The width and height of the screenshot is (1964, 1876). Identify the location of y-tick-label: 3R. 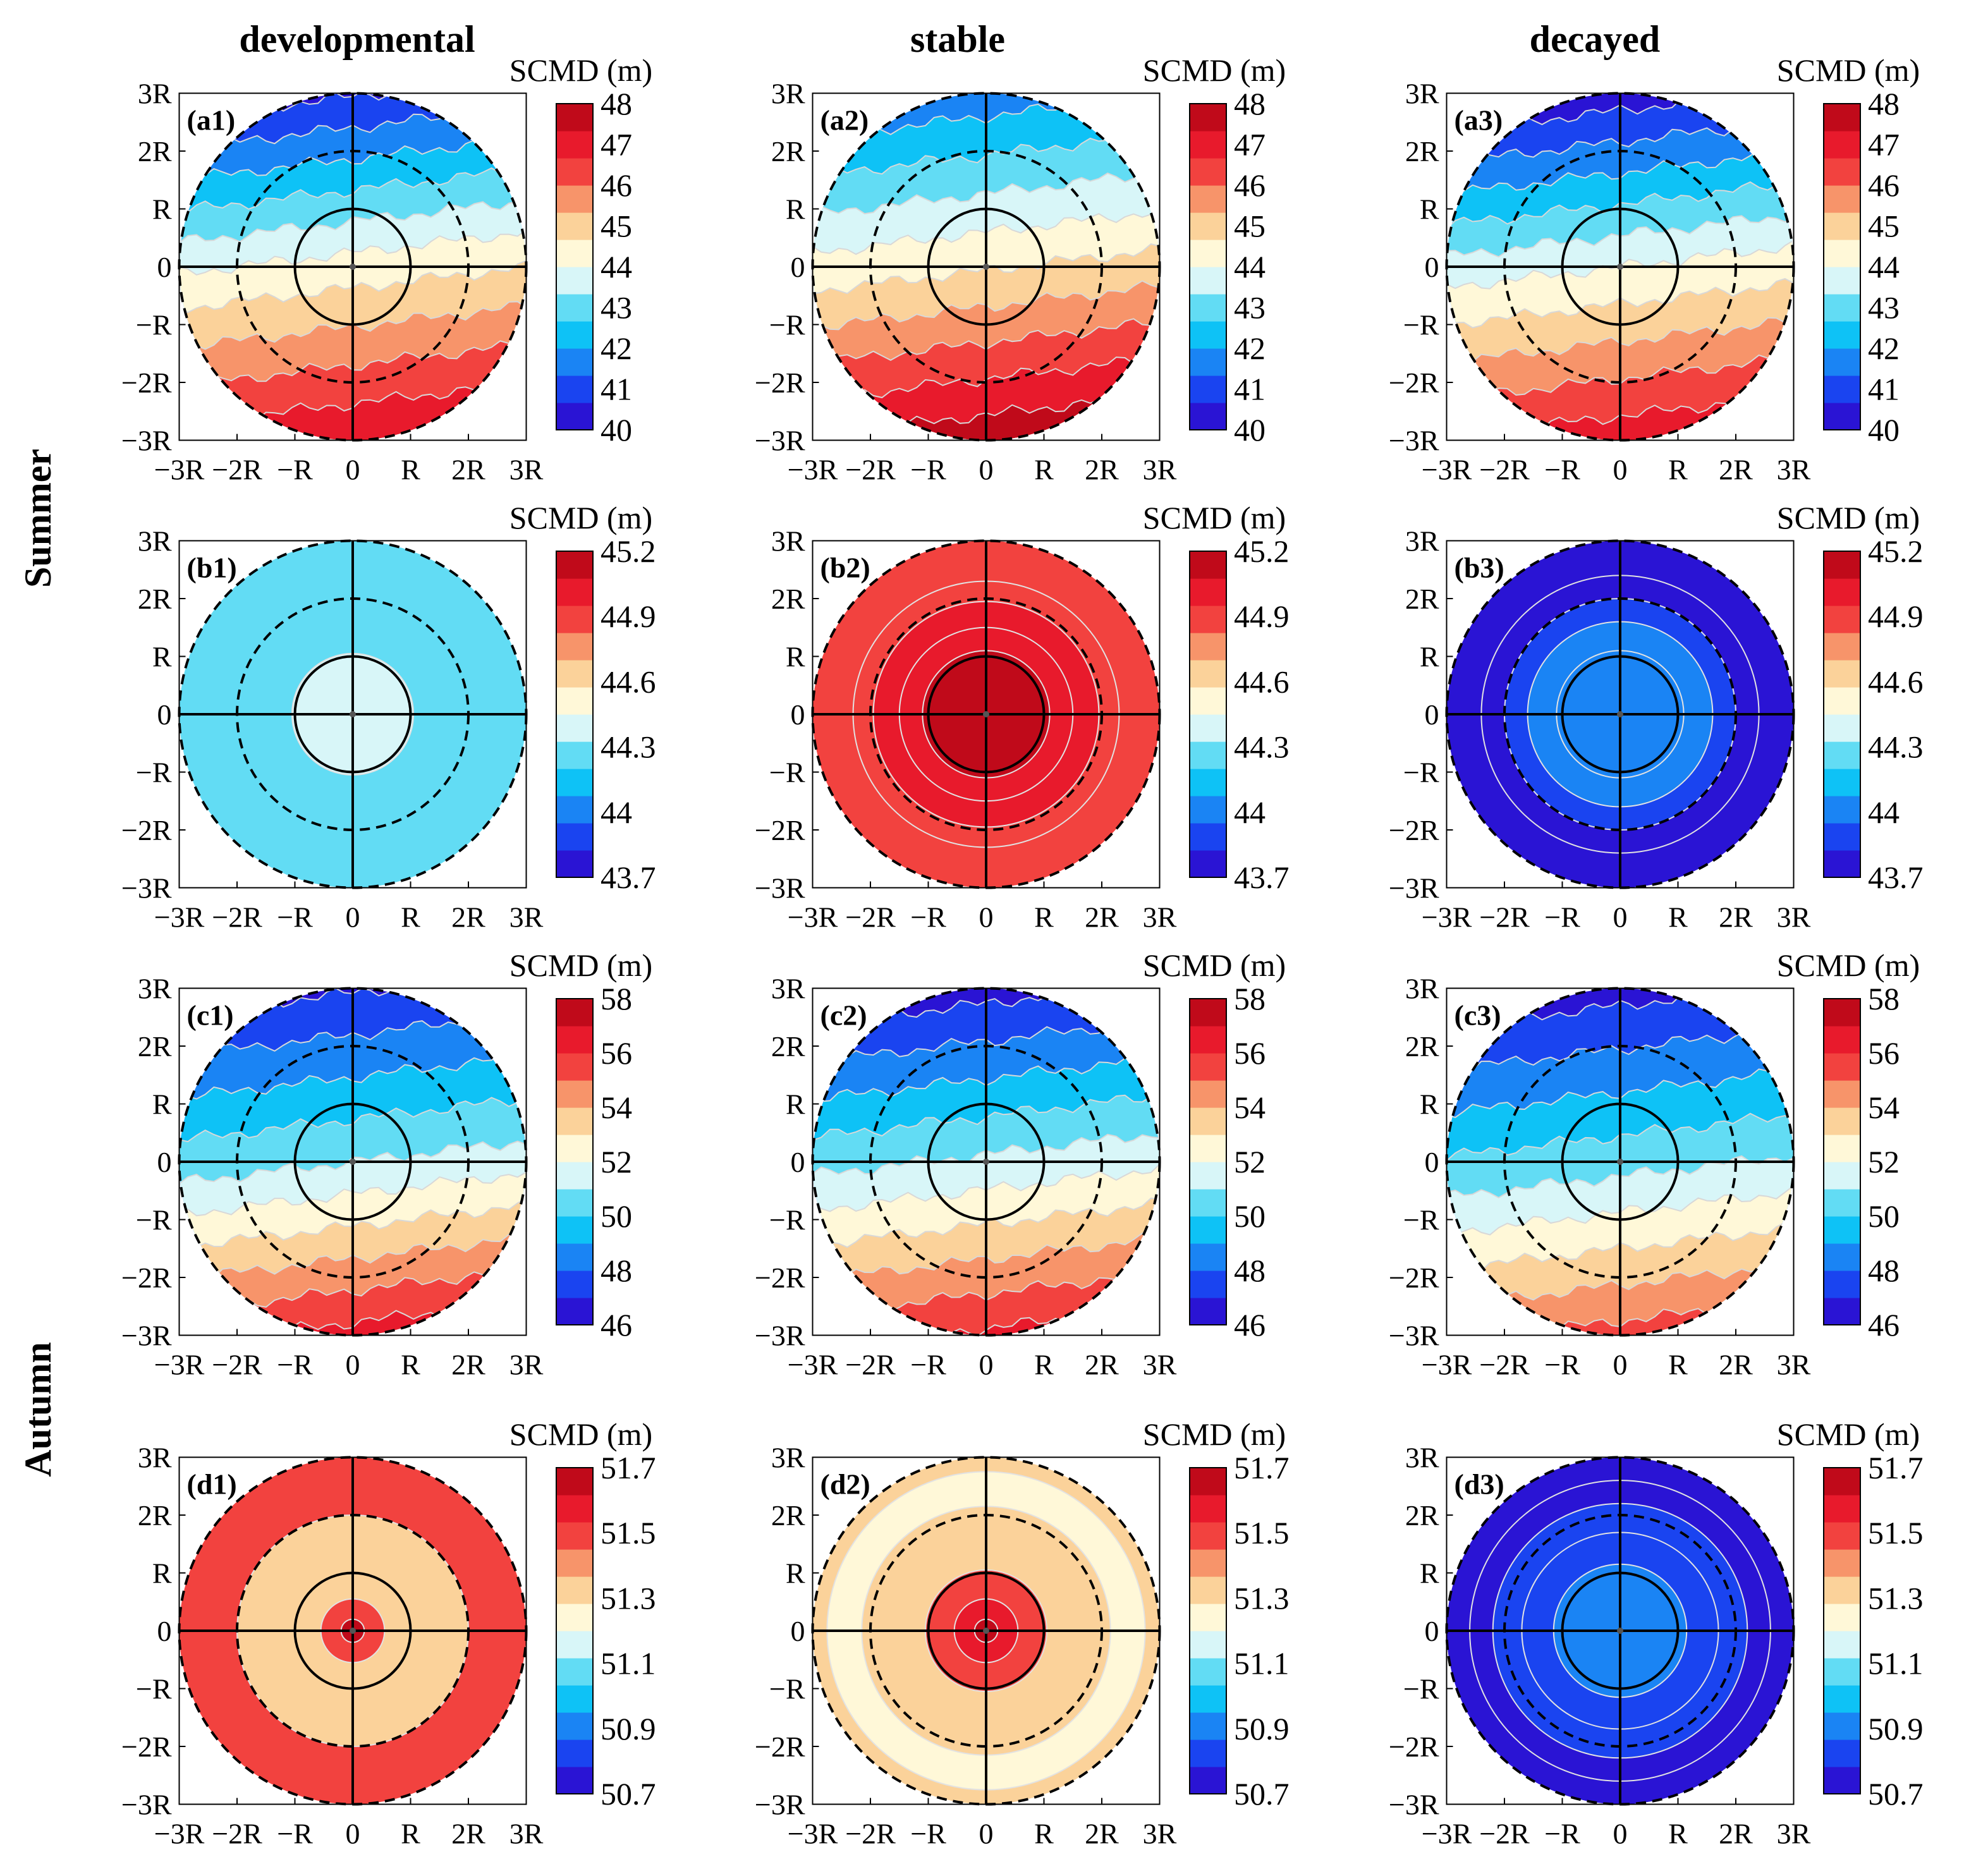
(155, 541).